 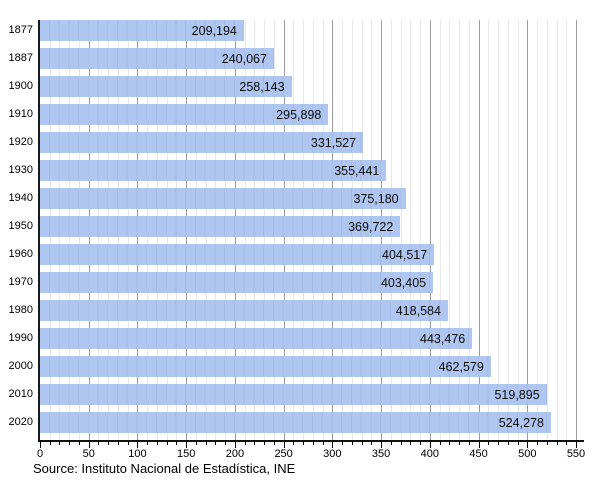 What do you see at coordinates (142, 30) in the screenshot?
I see `population-bar: 209,194` at bounding box center [142, 30].